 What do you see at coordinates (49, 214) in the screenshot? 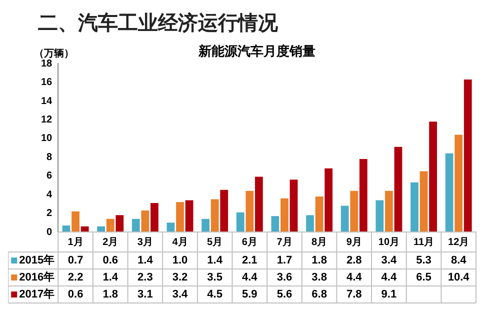
I see `y-tick-label: 2` at bounding box center [49, 214].